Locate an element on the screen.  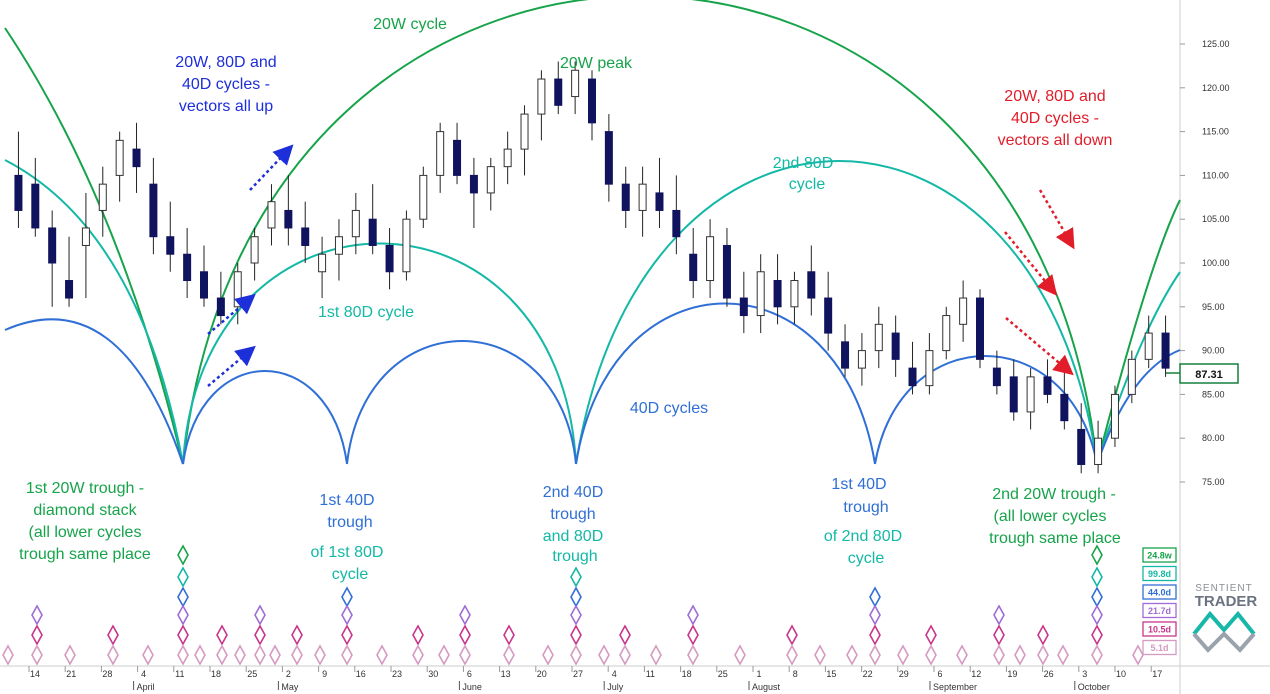
cycle-legend-label: 21.7d is located at coordinates (1159, 611).